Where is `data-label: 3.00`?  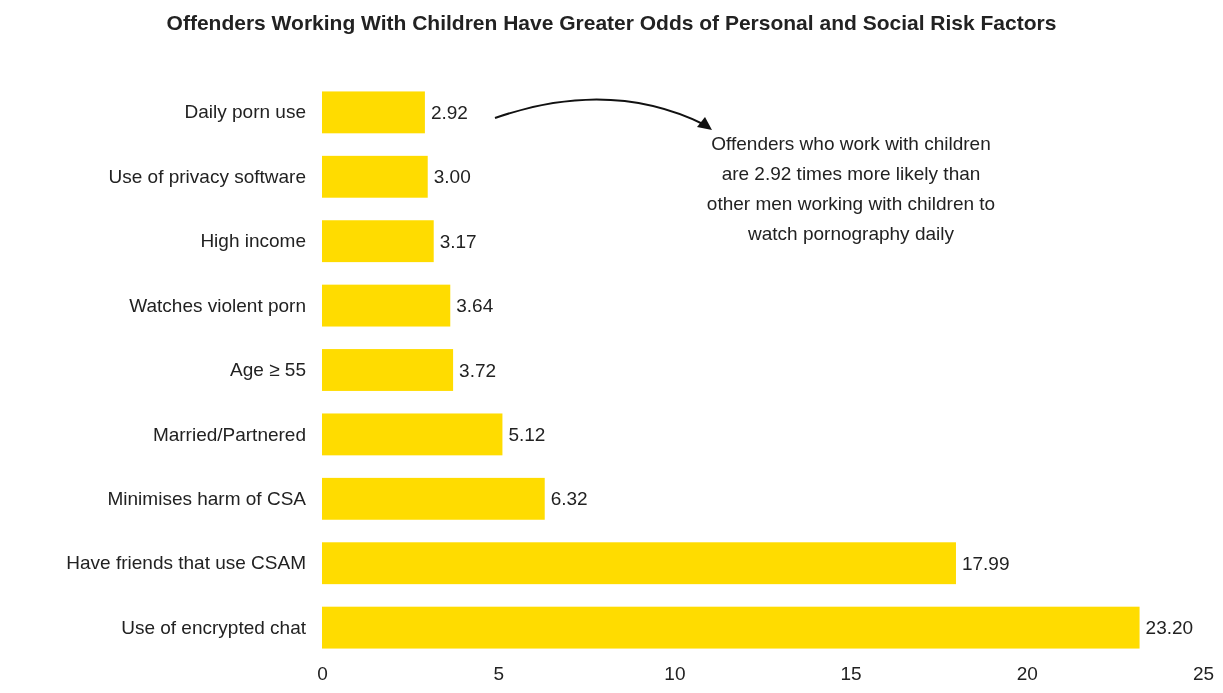
data-label: 3.00 is located at coordinates (452, 177).